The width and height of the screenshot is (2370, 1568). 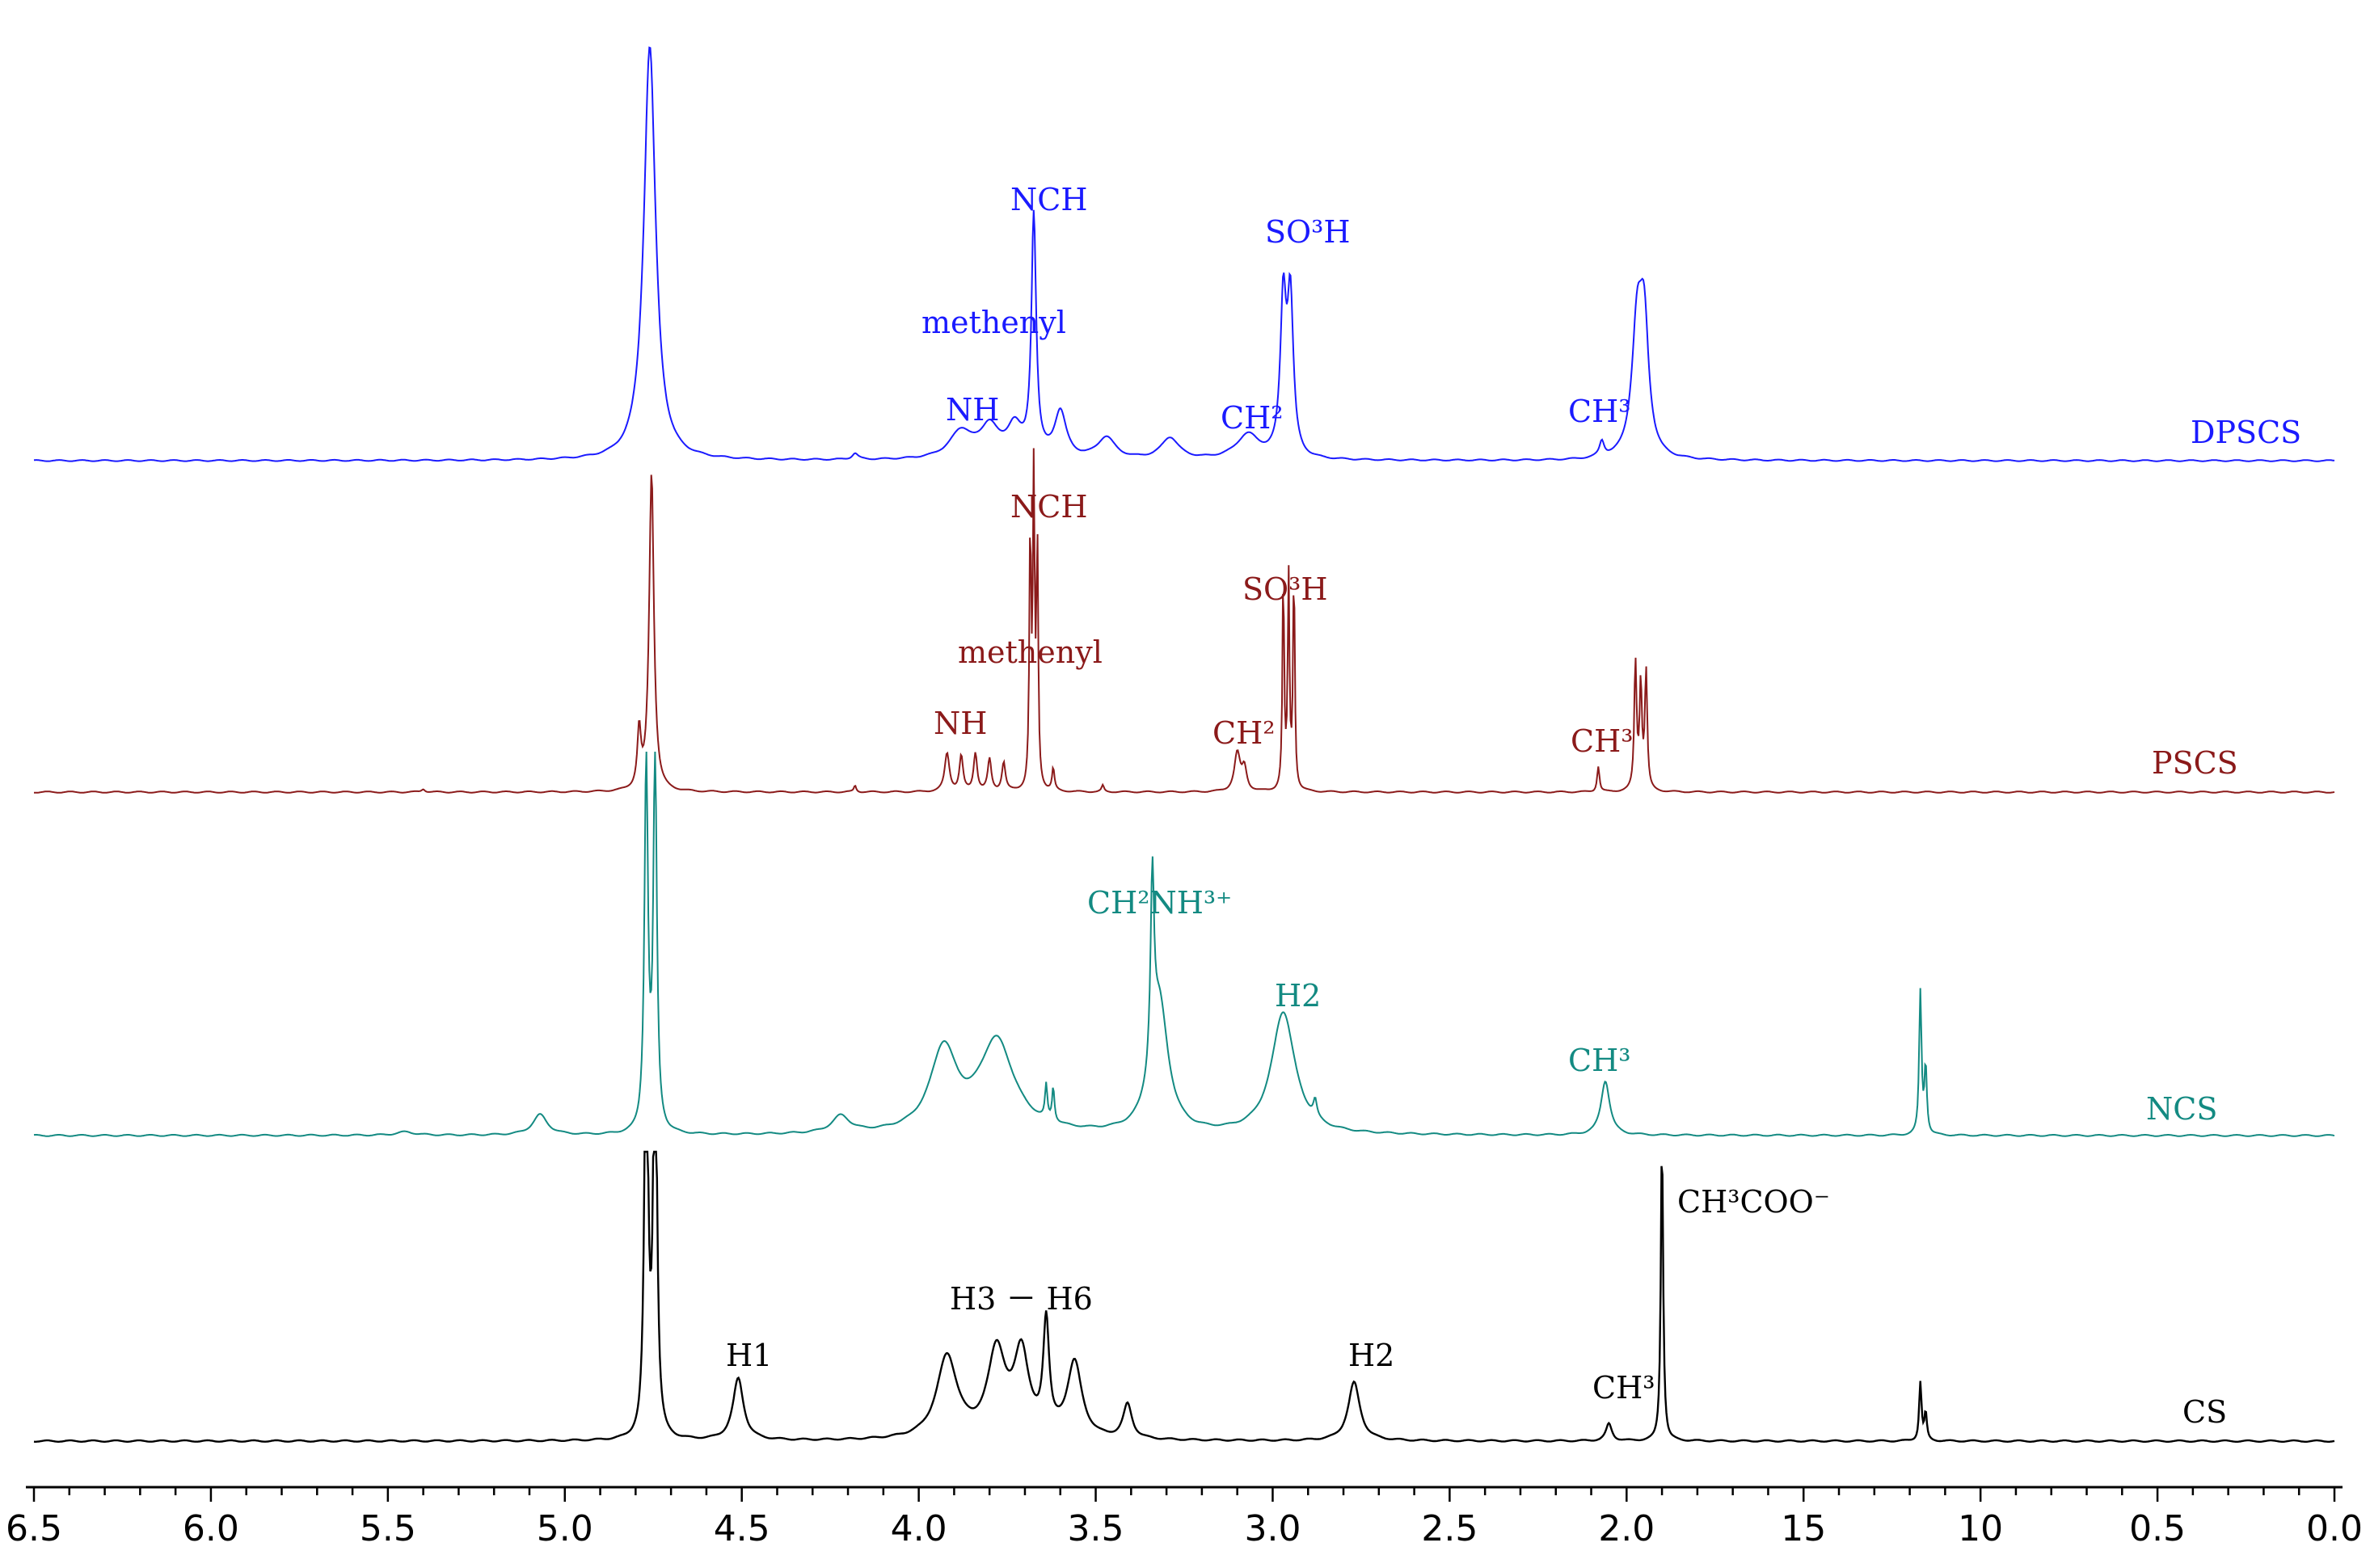 I want to click on x-axis: 6.5 6.0 5.5 5.0 4.5 4.0 3.5 3.0 2.5 2.0 15 10 0.5 0.0, so click(x=1184, y=1517).